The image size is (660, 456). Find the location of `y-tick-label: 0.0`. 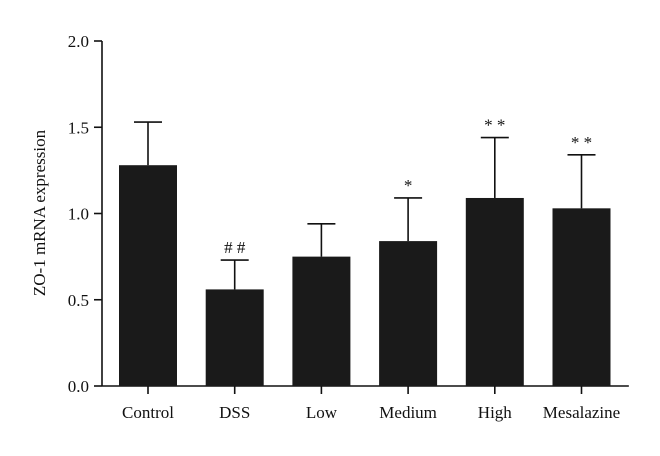

y-tick-label: 0.0 is located at coordinates (78, 386).